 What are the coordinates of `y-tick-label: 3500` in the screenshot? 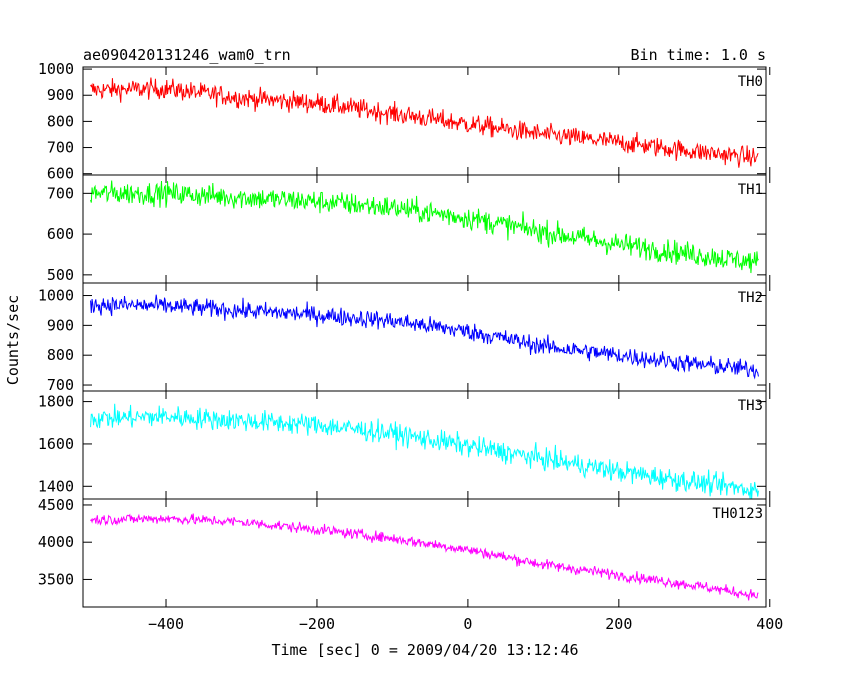 It's located at (56, 579).